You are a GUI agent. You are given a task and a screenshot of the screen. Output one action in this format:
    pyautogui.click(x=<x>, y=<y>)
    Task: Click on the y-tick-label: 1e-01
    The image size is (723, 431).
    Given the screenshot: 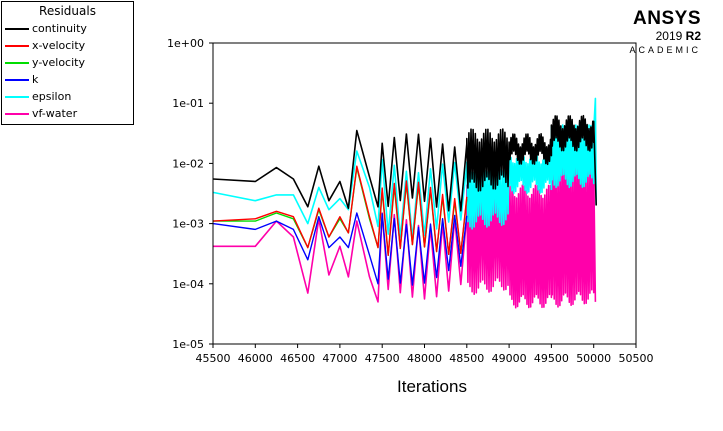 What is the action you would take?
    pyautogui.click(x=188, y=103)
    